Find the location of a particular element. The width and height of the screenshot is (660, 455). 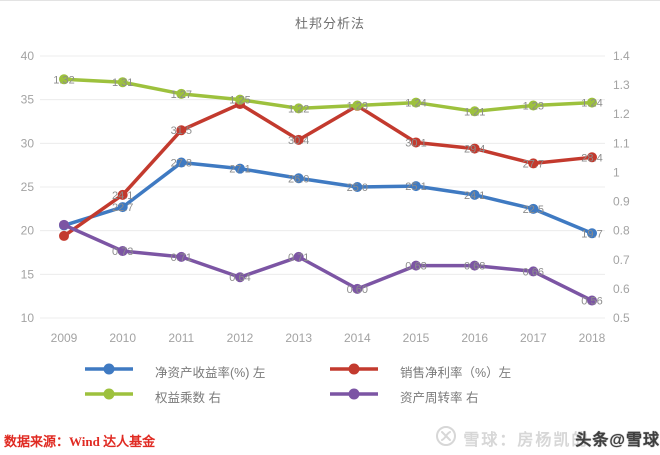

right-axis-tick: 0.8 is located at coordinates (621, 231).